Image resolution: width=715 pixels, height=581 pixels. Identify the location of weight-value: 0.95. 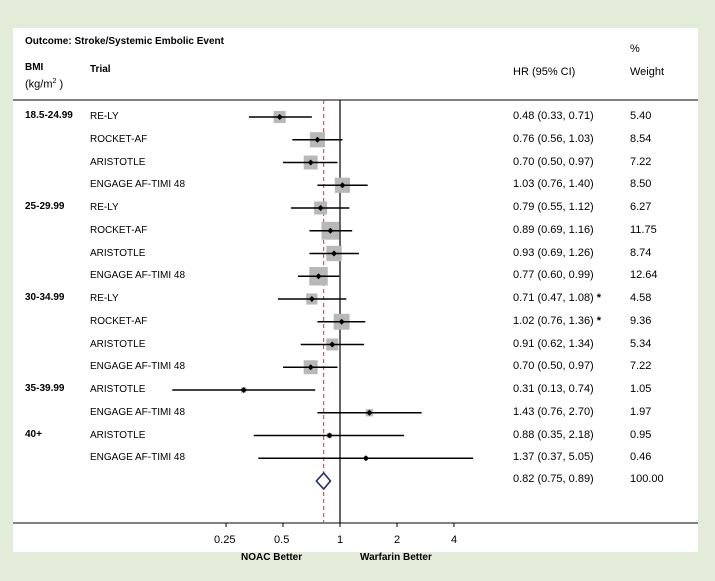
(641, 434).